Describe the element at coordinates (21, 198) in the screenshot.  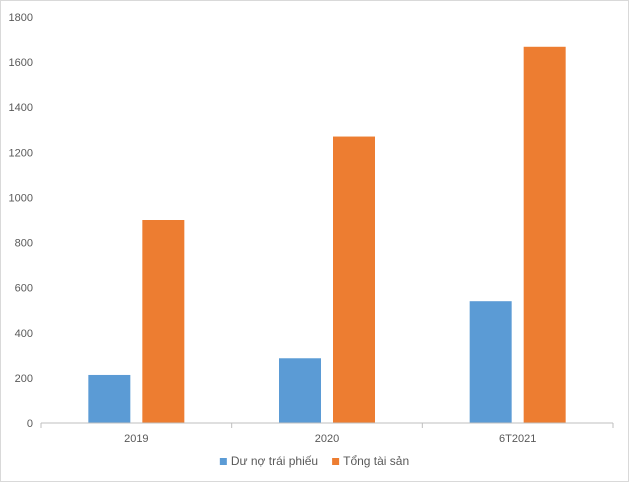
I see `y-tick-label: 1000` at that location.